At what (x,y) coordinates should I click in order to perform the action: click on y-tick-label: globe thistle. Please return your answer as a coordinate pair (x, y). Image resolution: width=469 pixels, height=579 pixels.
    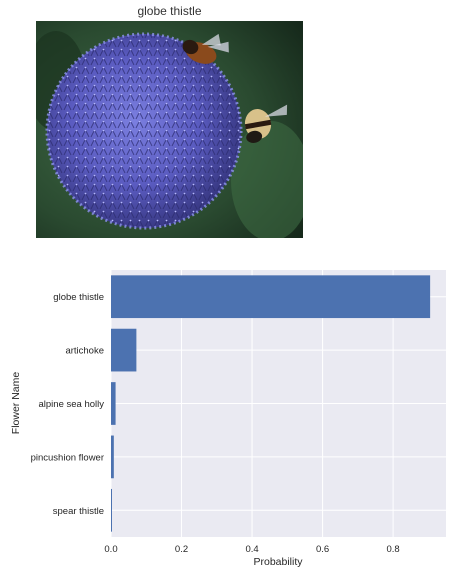
    Looking at the image, I should click on (78, 297).